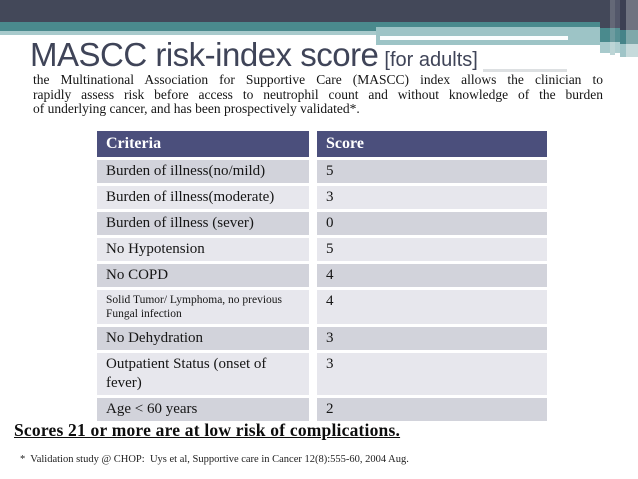 Image resolution: width=638 pixels, height=479 pixels. What do you see at coordinates (474, 38) in the screenshot?
I see `banner-white-stripe` at bounding box center [474, 38].